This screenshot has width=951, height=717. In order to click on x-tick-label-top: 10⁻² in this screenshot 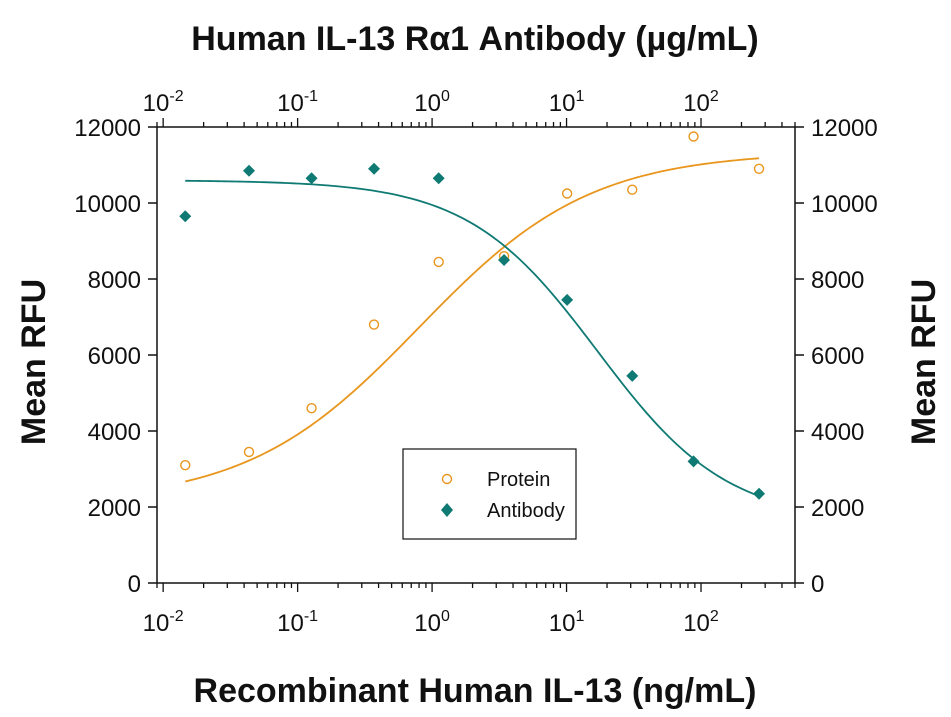, I will do `click(163, 102)`.